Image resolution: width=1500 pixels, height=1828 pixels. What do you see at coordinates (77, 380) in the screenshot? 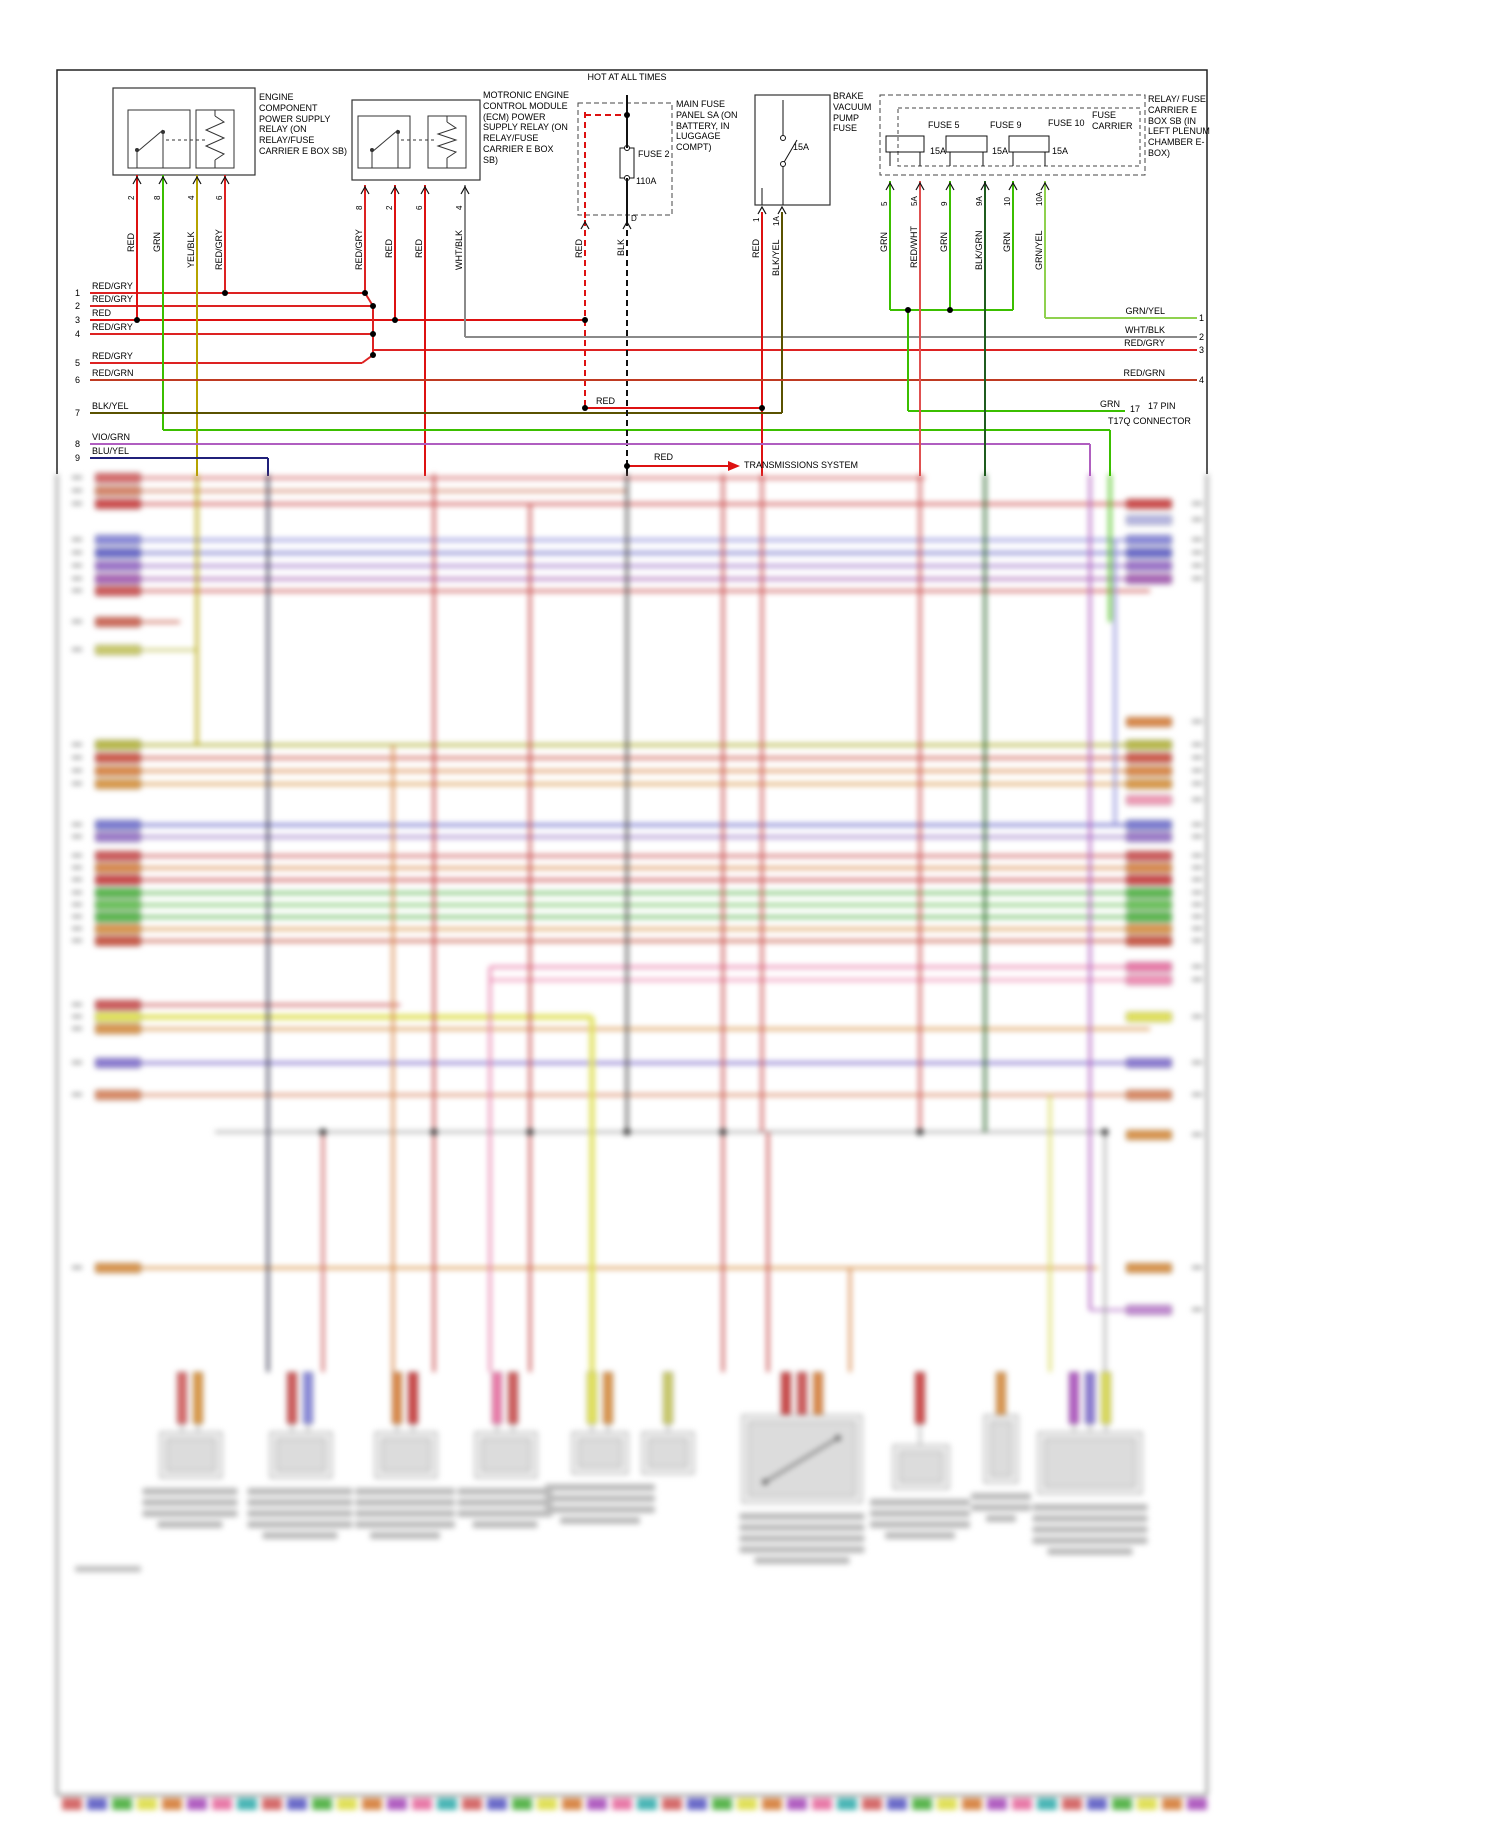
I see `left-pin-6-number: 6` at bounding box center [77, 380].